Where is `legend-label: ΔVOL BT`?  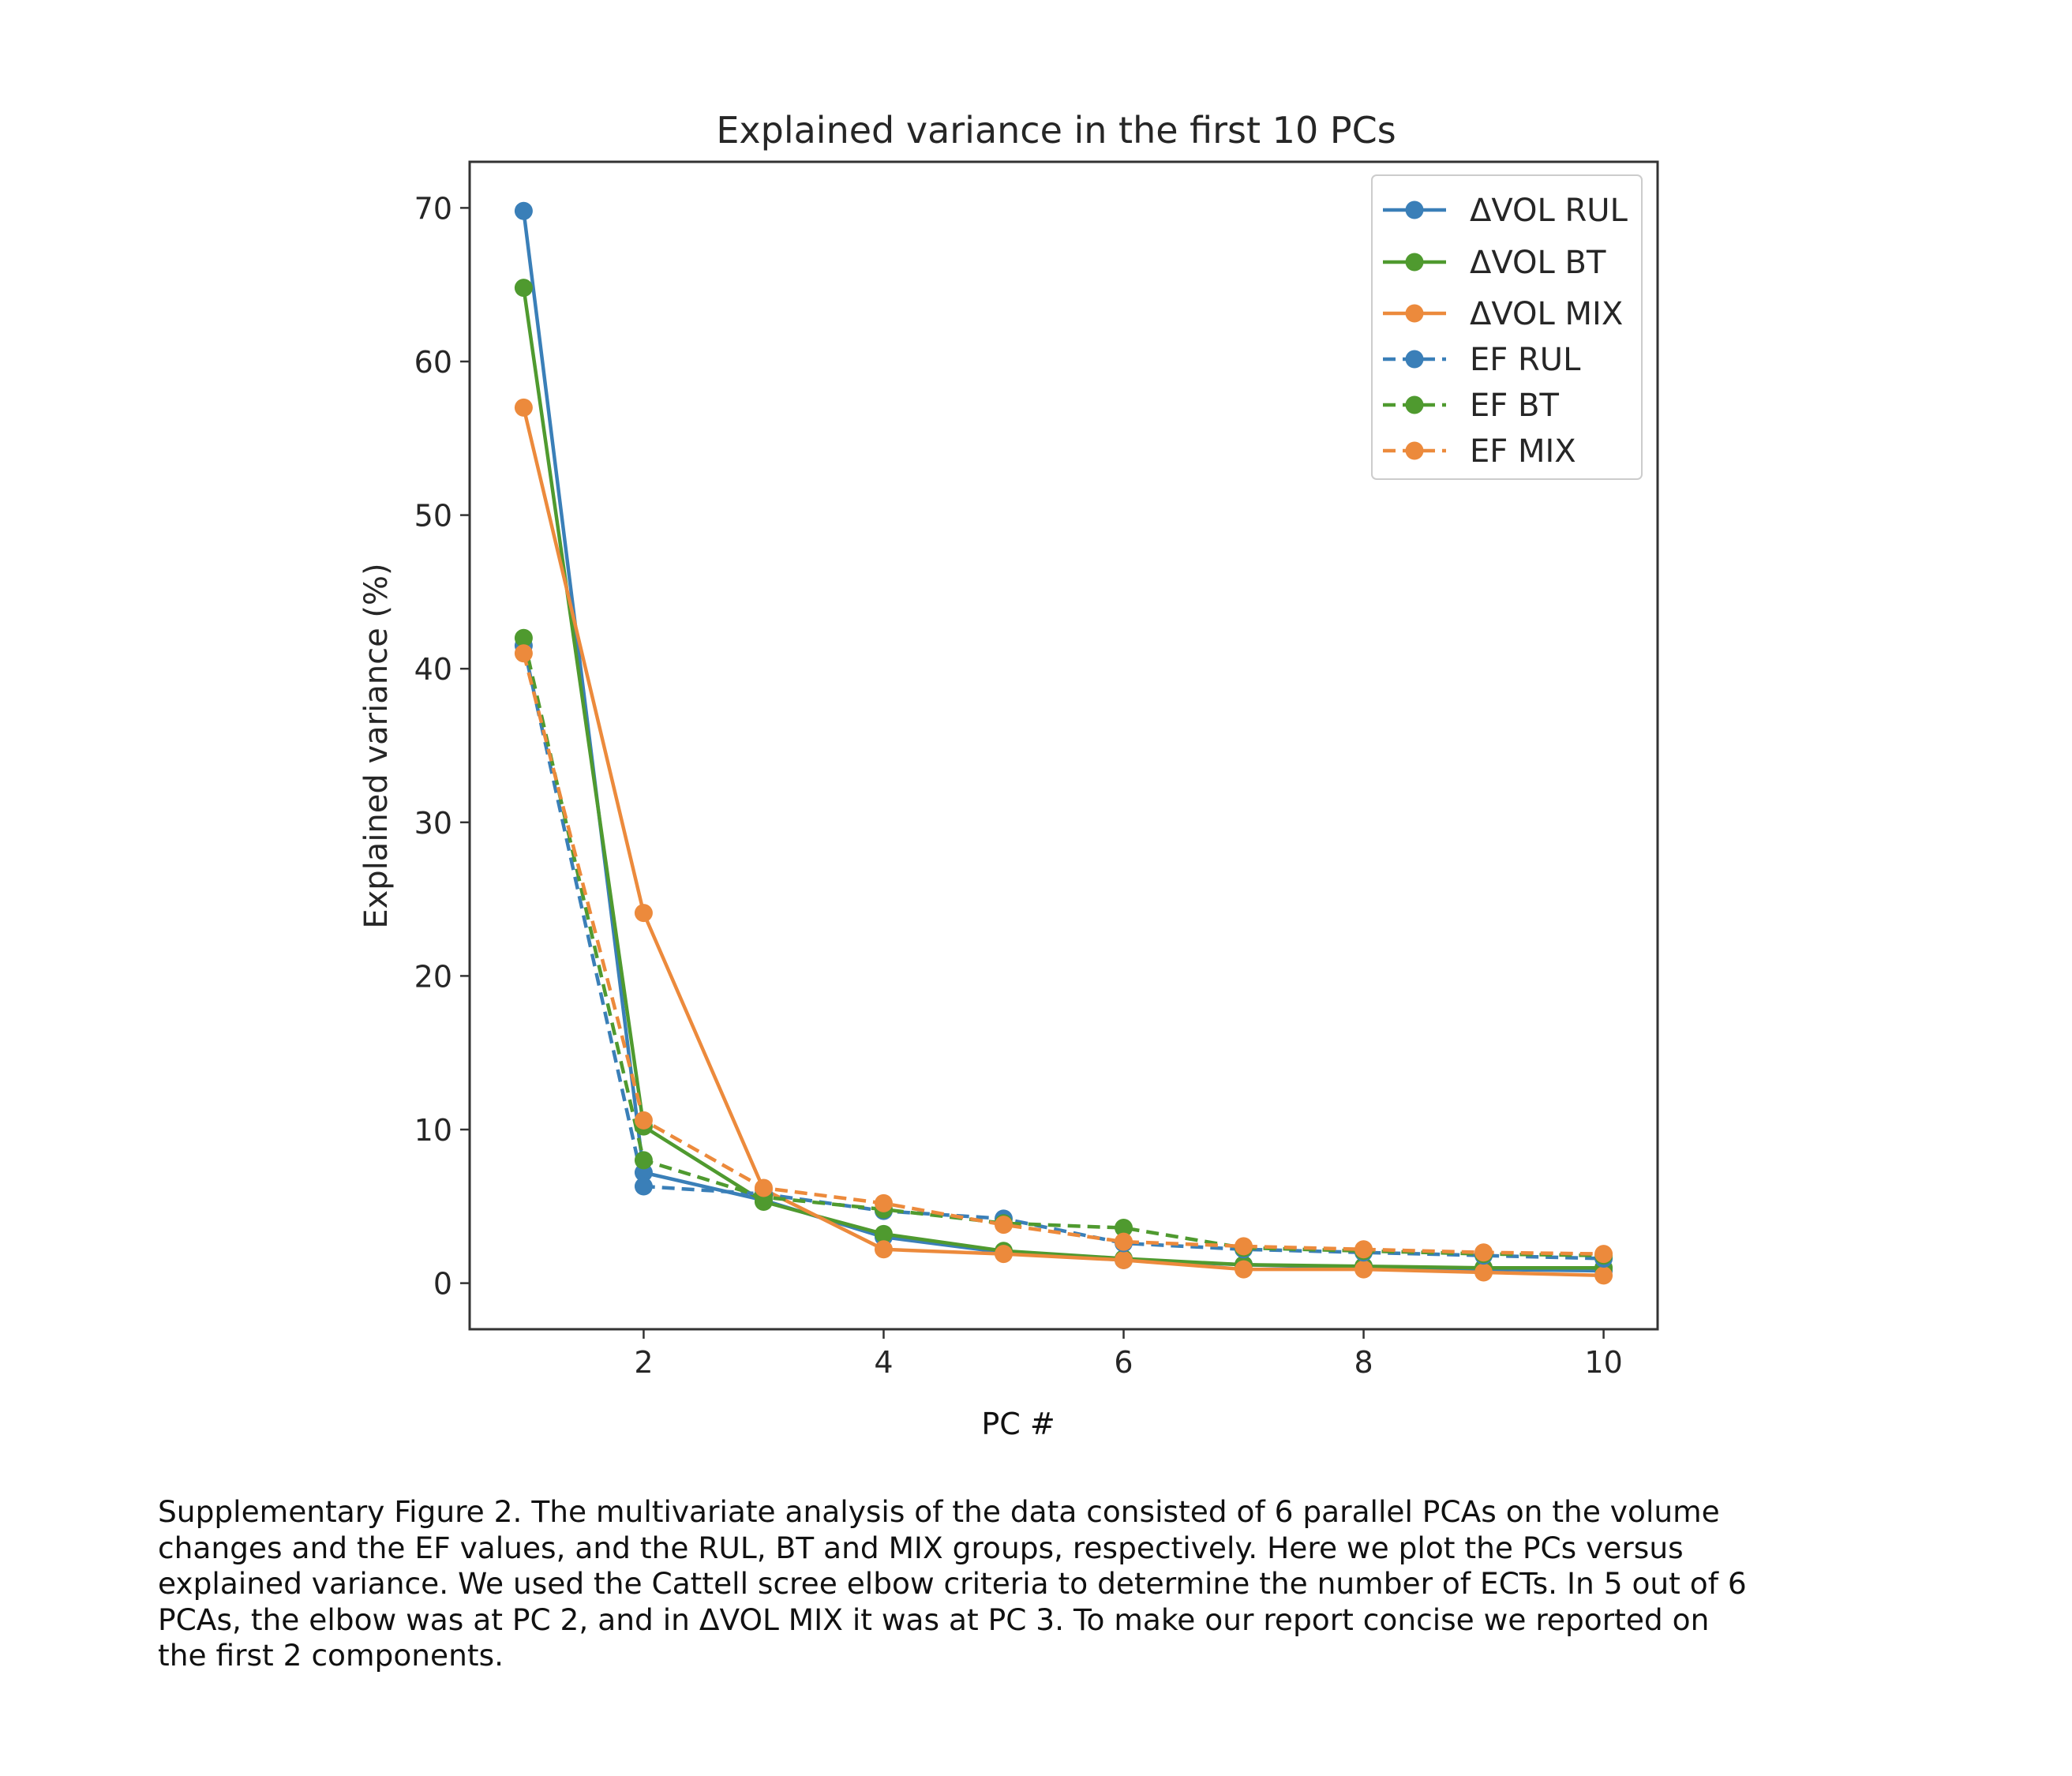
legend-label: ΔVOL BT is located at coordinates (1538, 263).